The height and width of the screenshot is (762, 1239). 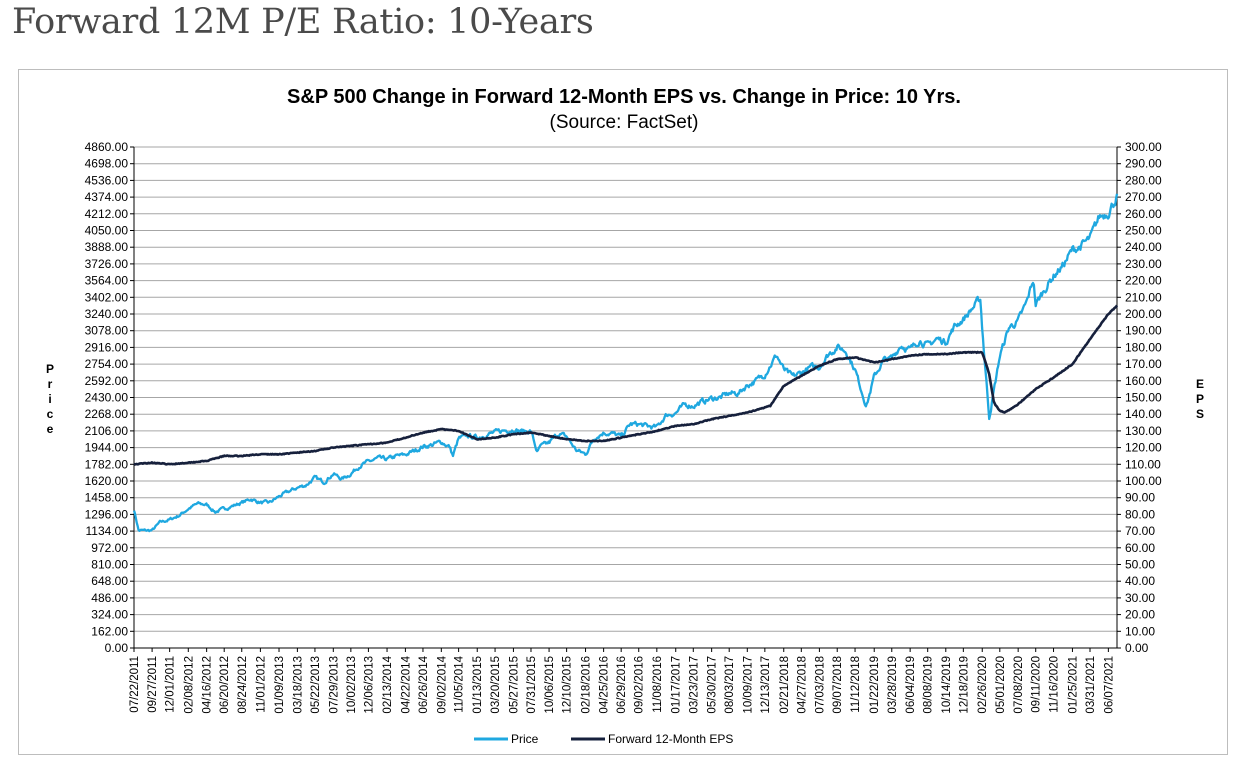 I want to click on y-tick-label: 2916.00, so click(x=107, y=347).